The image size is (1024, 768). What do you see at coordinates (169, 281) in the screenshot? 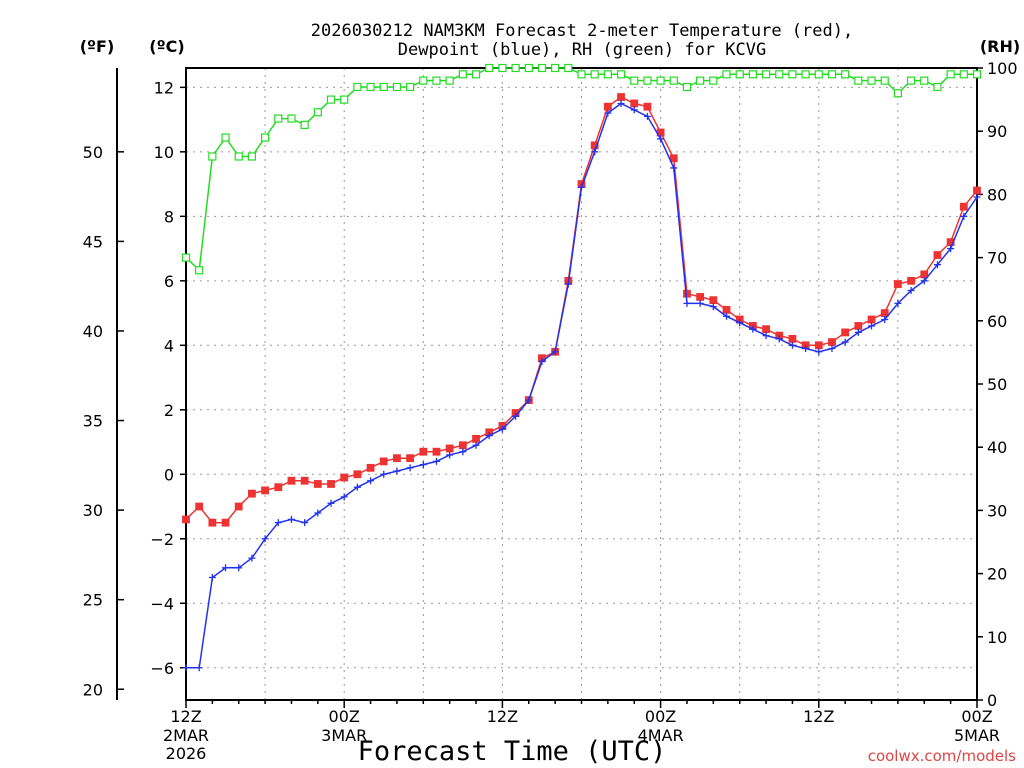
I see `celsius-tick-label: 6` at bounding box center [169, 281].